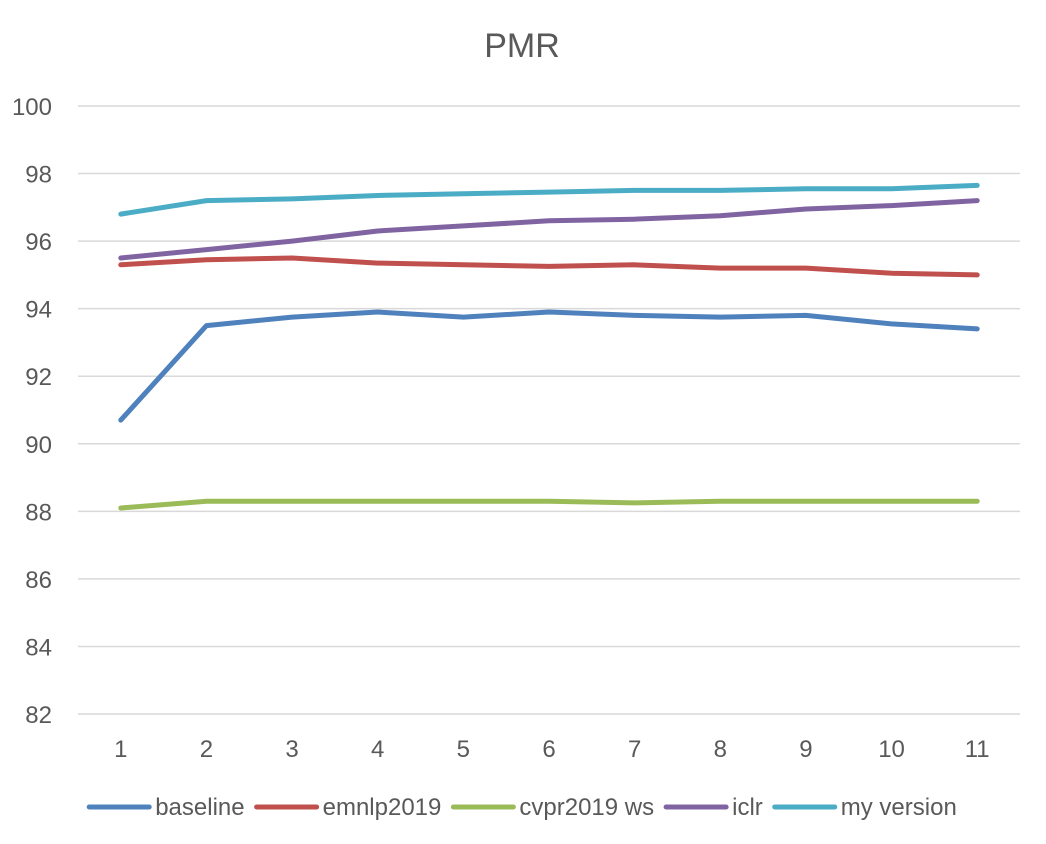 This screenshot has height=844, width=1046. I want to click on y-tick-label: 94, so click(38, 310).